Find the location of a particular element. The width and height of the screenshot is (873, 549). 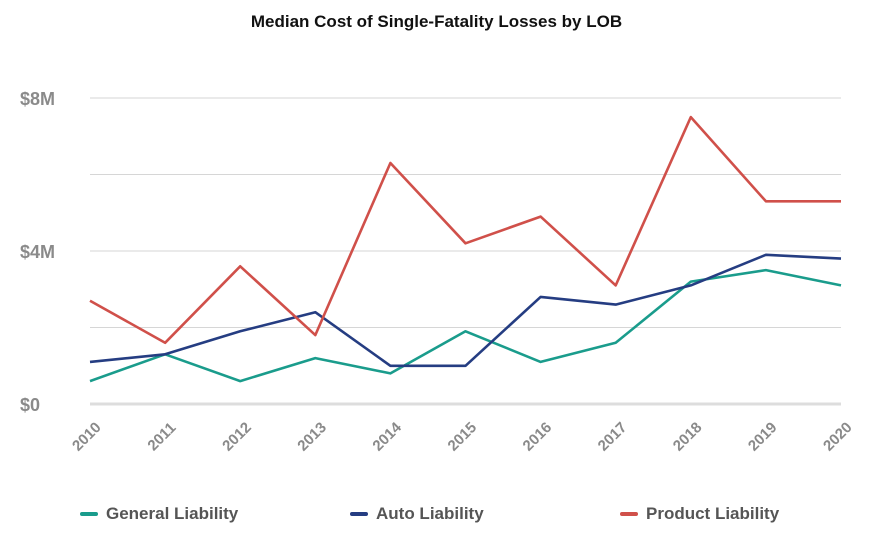

x-tick-label: 2015 is located at coordinates (463, 437).